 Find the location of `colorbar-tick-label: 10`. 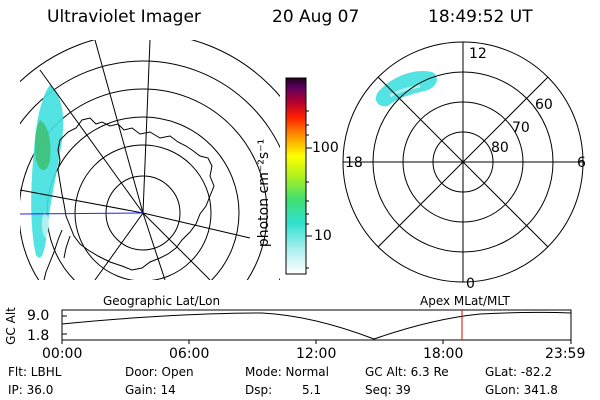

colorbar-tick-label: 10 is located at coordinates (323, 236).